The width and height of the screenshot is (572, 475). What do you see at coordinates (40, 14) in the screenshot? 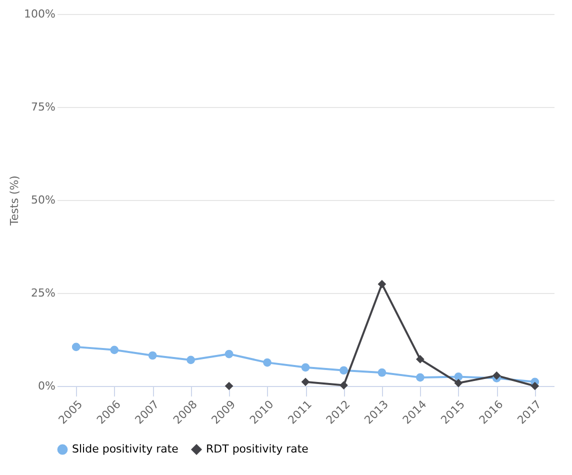
I see `y-tick-label: 100%` at bounding box center [40, 14].